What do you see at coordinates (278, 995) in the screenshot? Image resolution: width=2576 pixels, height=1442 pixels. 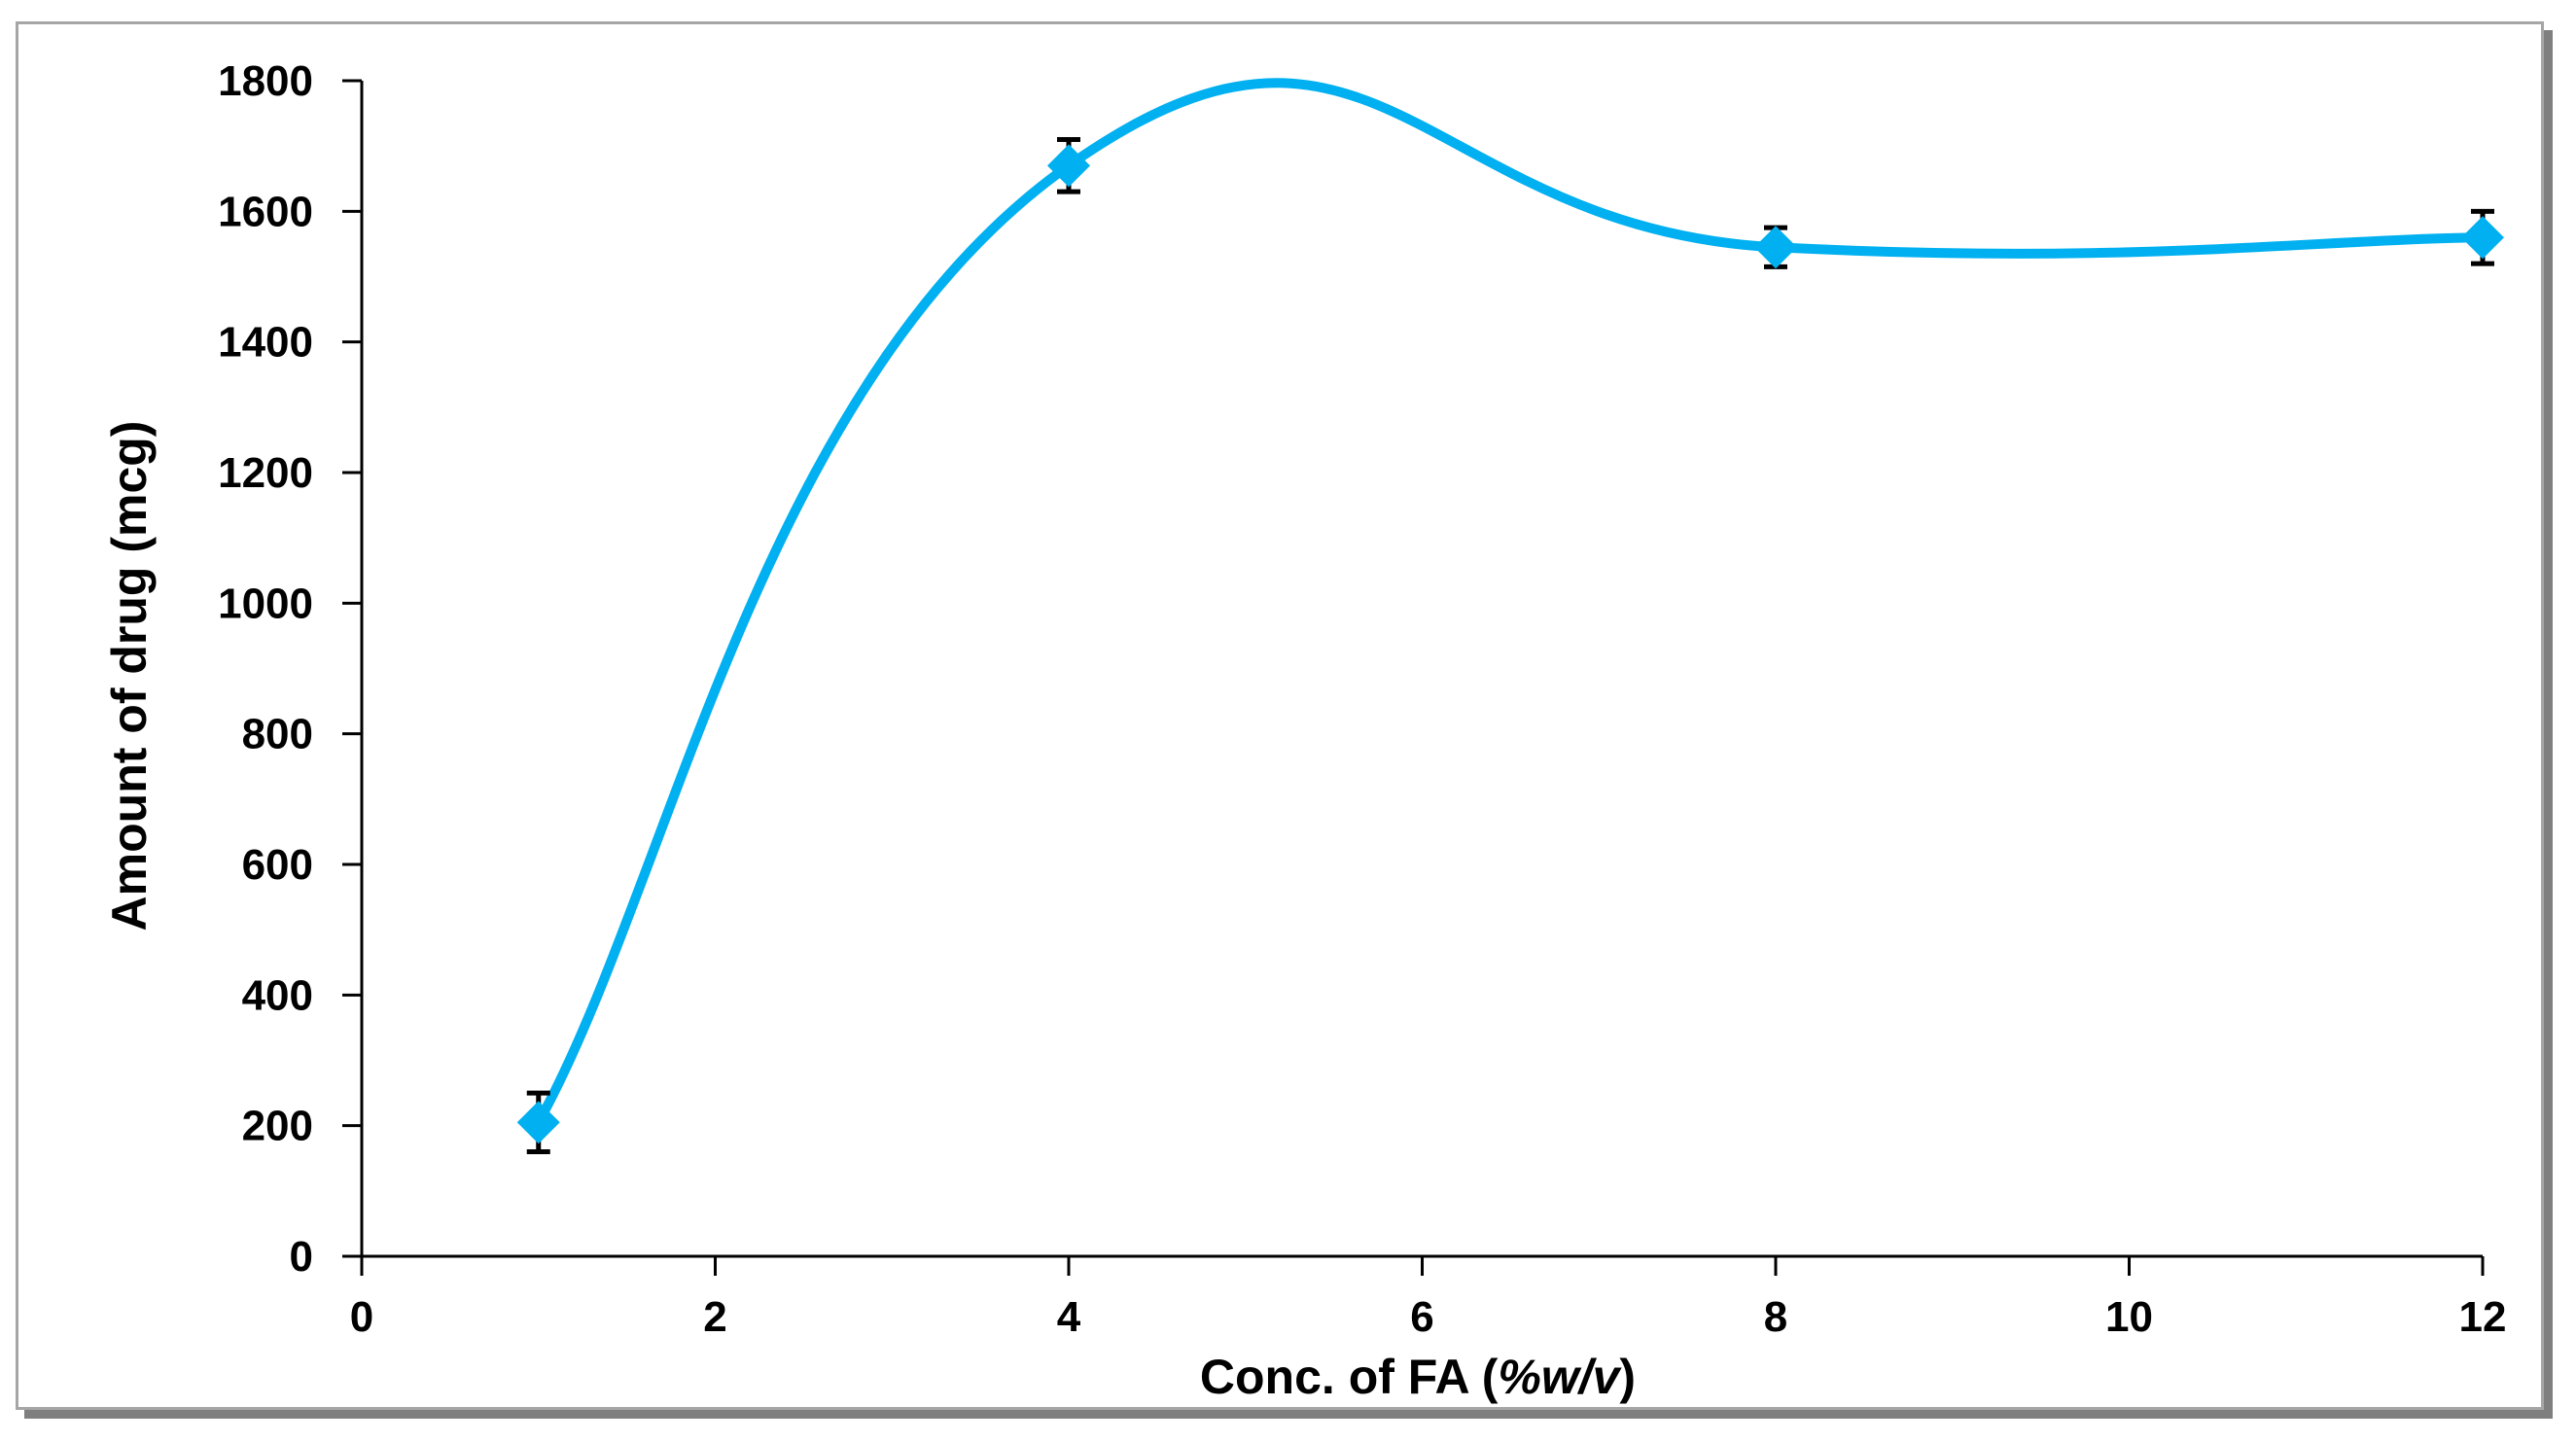 I see `y-tick-label: 400` at bounding box center [278, 995].